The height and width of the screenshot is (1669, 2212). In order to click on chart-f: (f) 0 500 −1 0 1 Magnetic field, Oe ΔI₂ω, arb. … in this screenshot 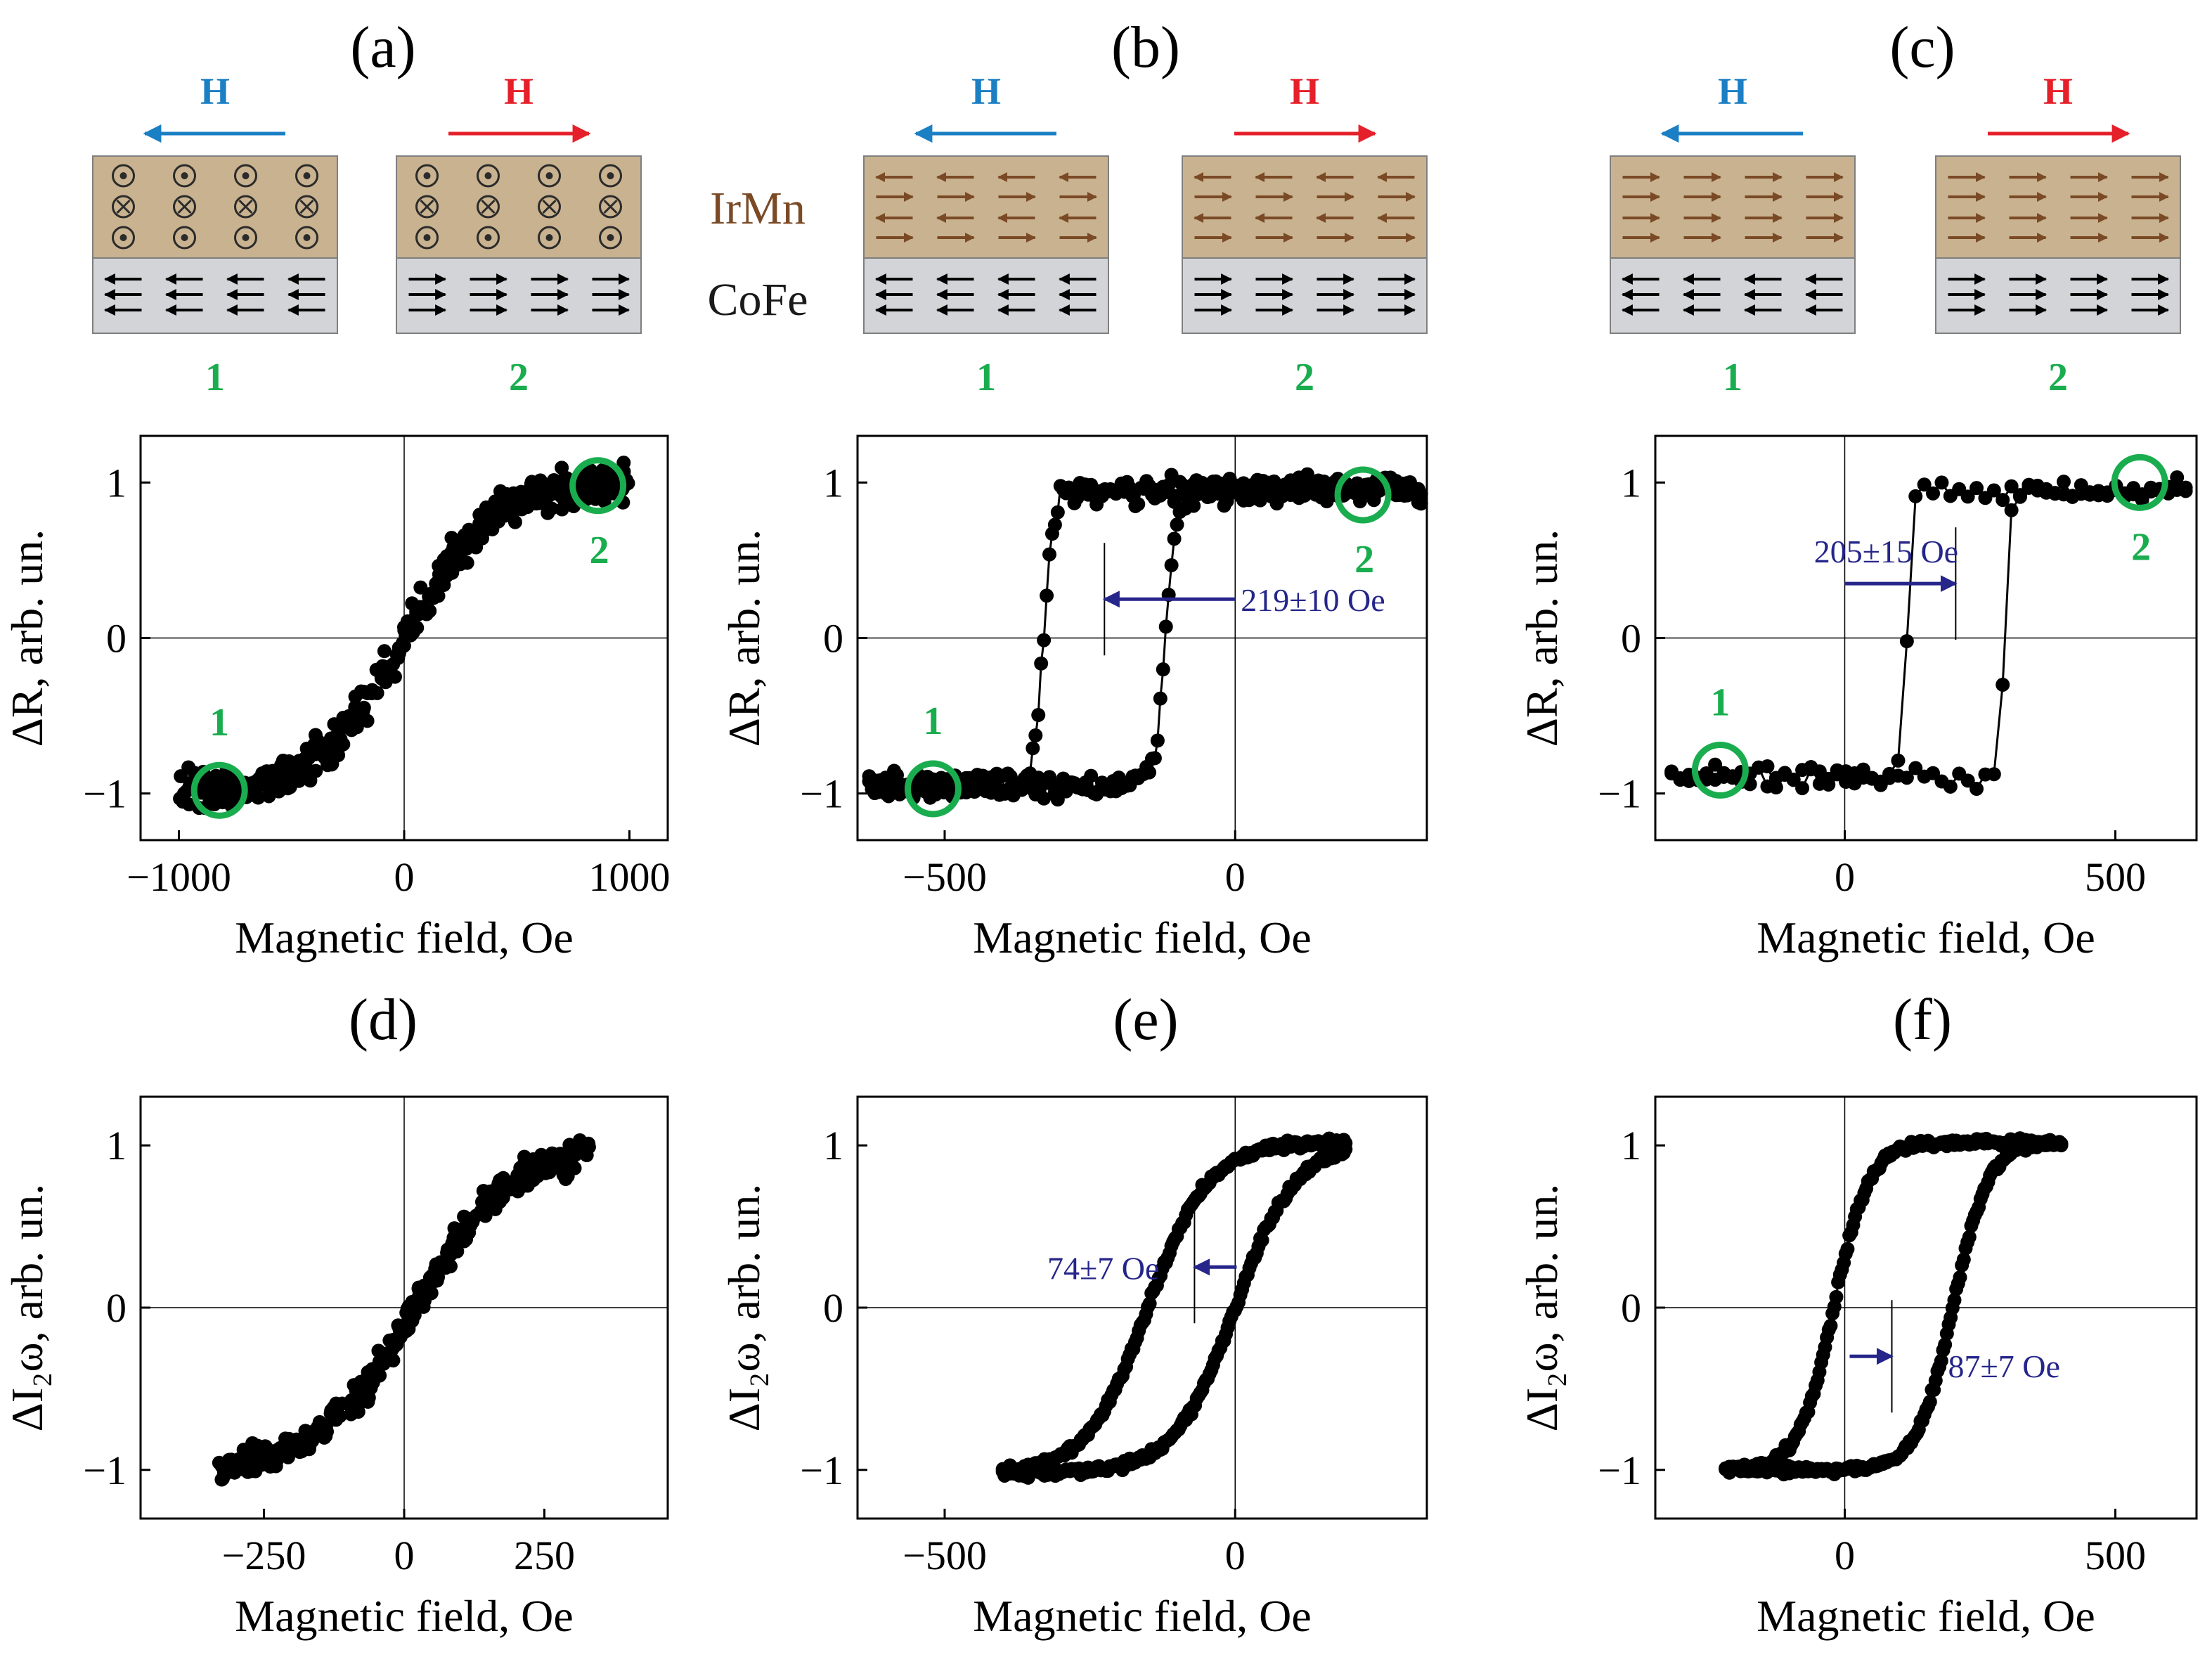, I will do `click(1857, 1314)`.